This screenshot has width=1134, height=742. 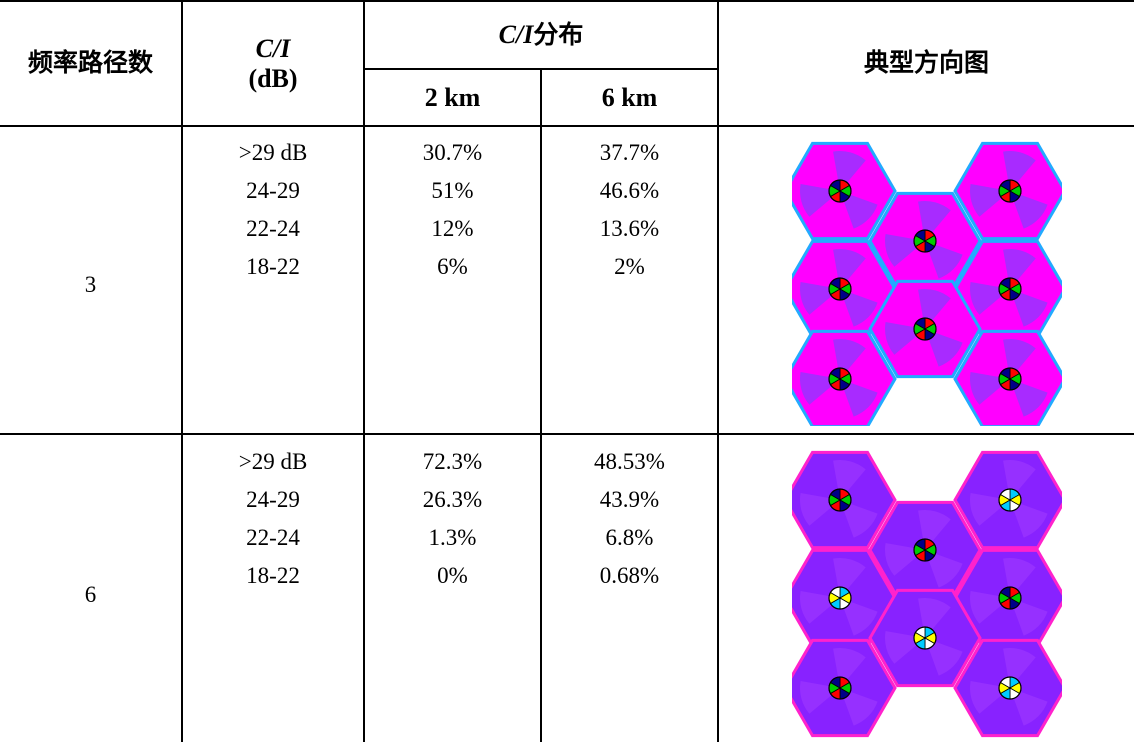 What do you see at coordinates (567, 1) in the screenshot?
I see `table-top-border` at bounding box center [567, 1].